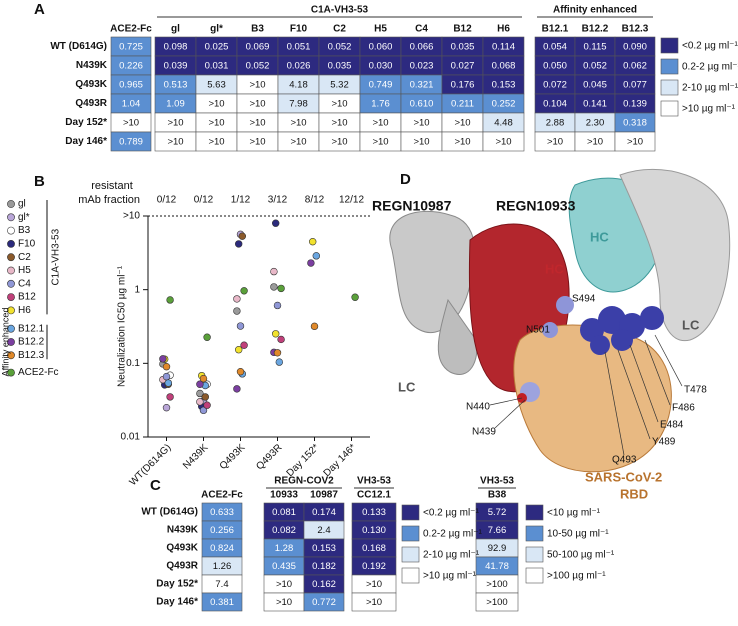 Image resolution: width=738 pixels, height=626 pixels. Describe the element at coordinates (339, 29) in the screenshot. I see `column-header: C2` at that location.